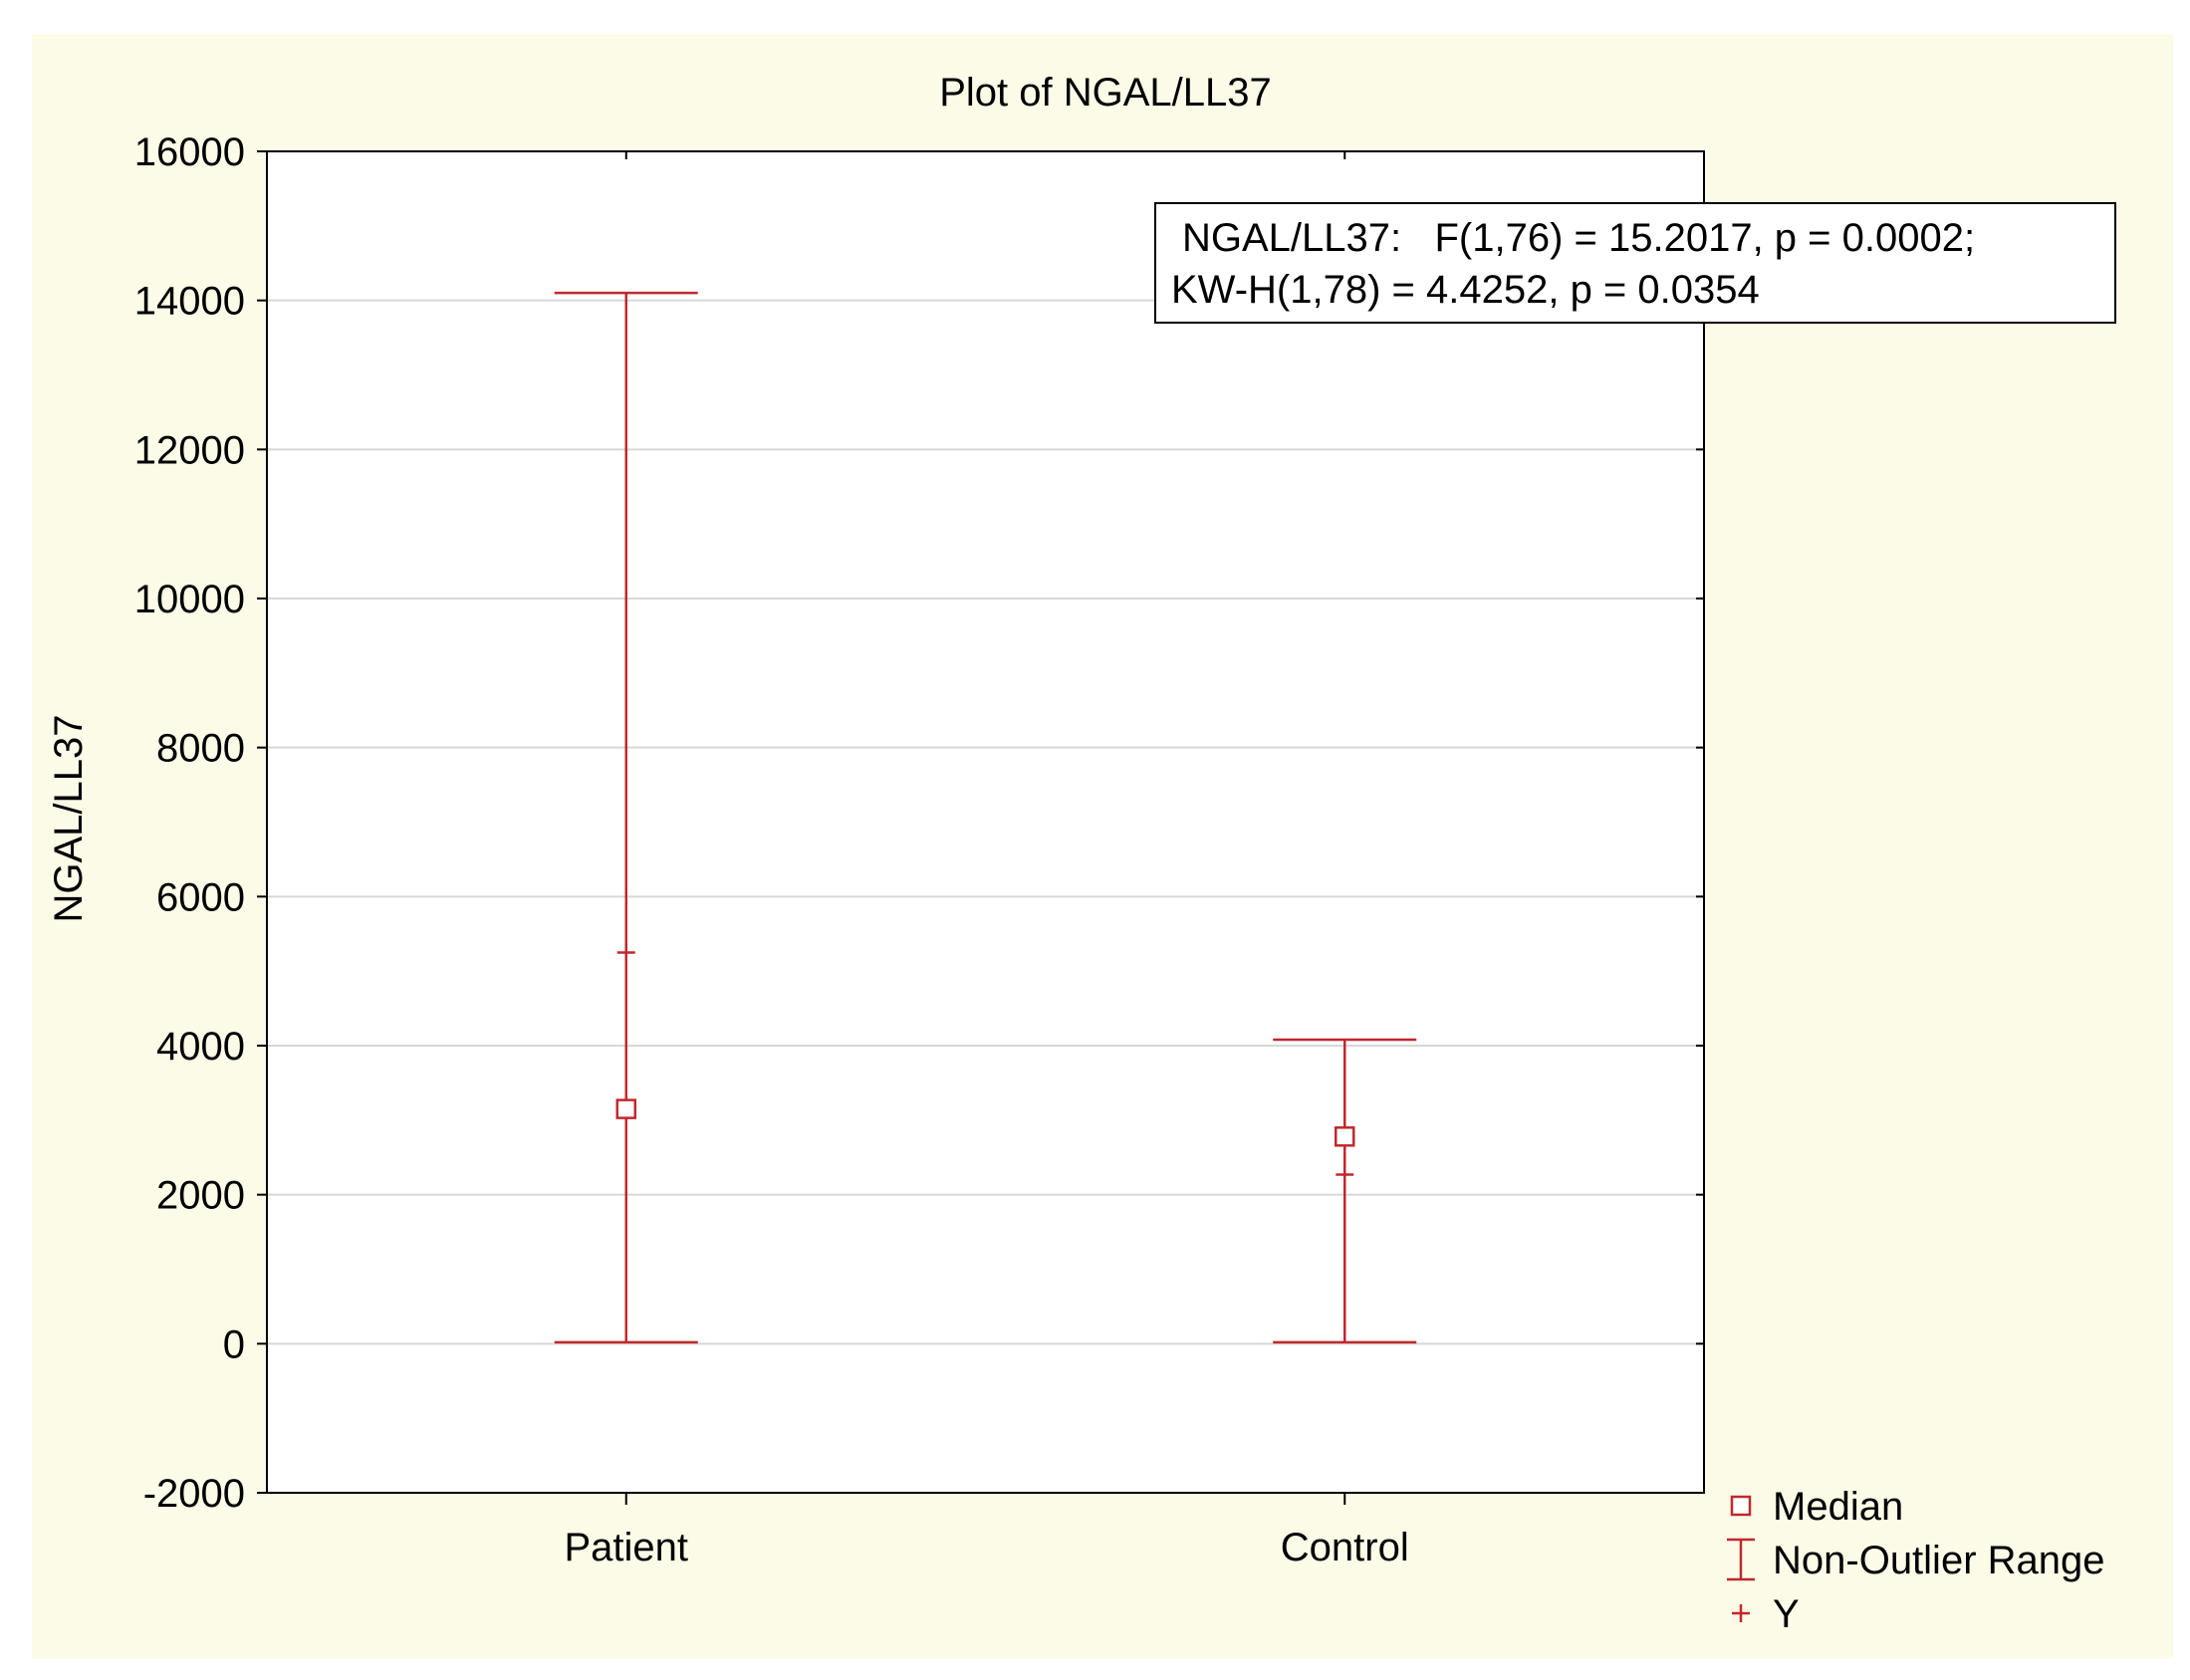 The image size is (2190, 1680). What do you see at coordinates (200, 1196) in the screenshot?
I see `y-tick-label: 2000` at bounding box center [200, 1196].